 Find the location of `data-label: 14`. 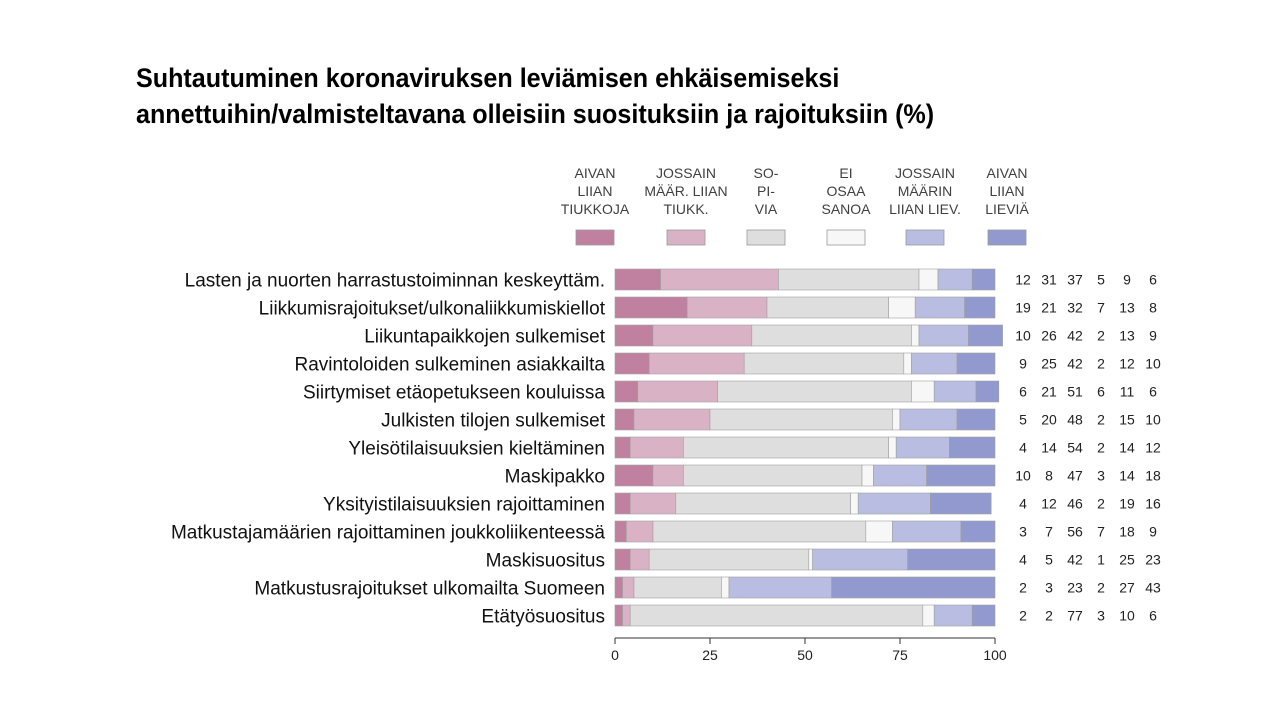

data-label: 14 is located at coordinates (1127, 476).